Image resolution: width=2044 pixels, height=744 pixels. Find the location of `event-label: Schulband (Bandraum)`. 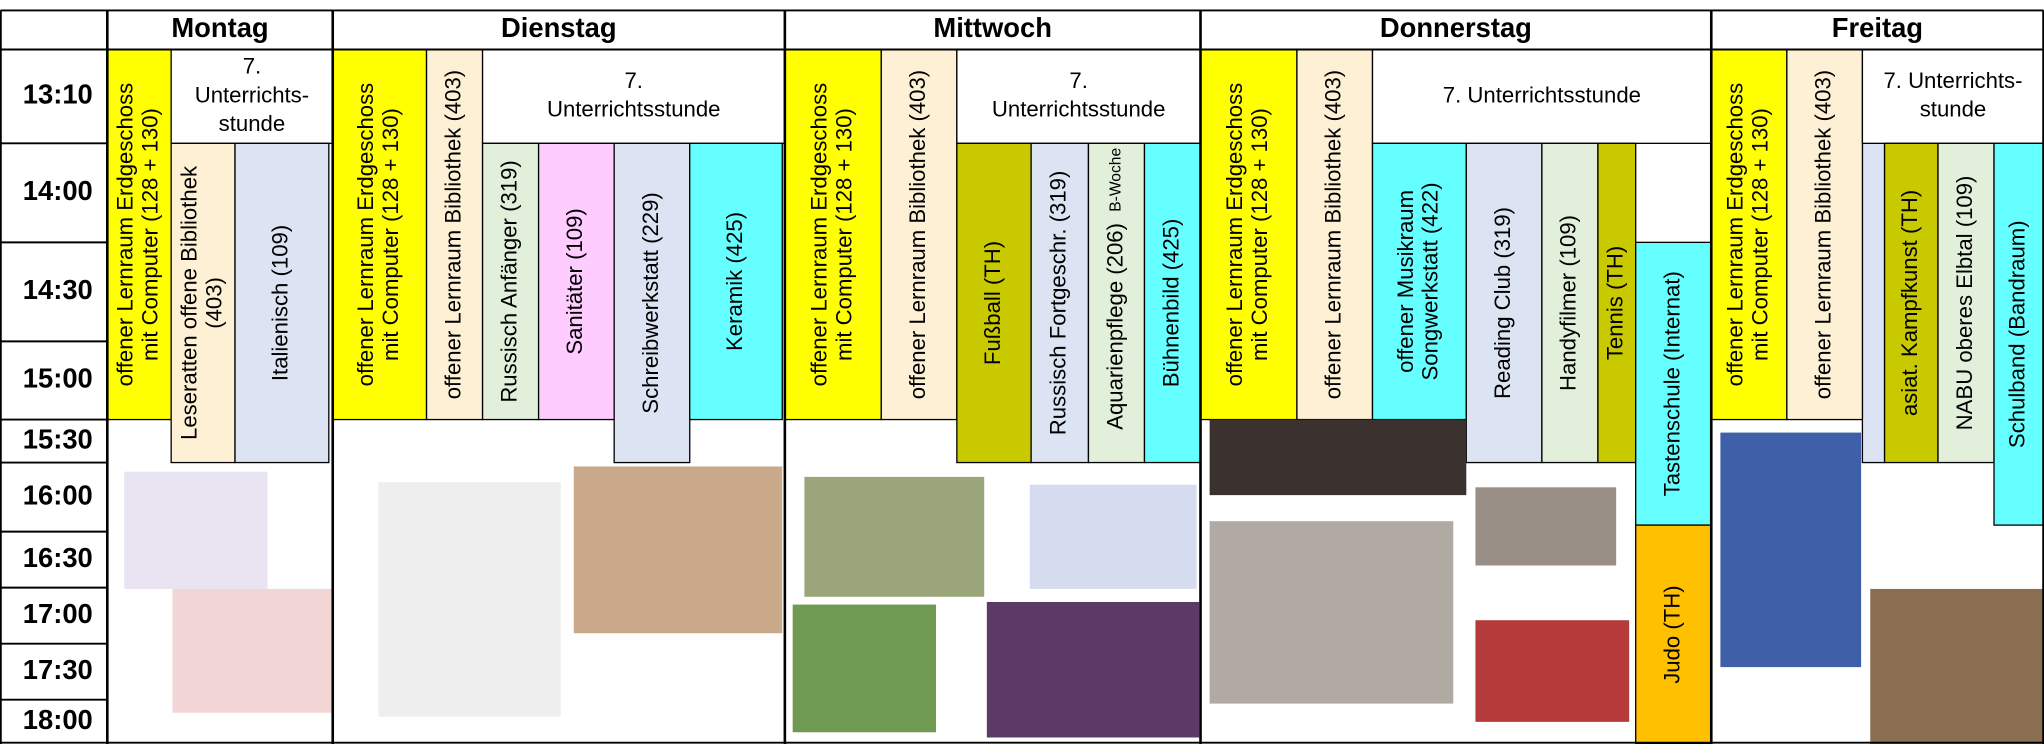

event-label: Schulband (Bandraum) is located at coordinates (2017, 334).